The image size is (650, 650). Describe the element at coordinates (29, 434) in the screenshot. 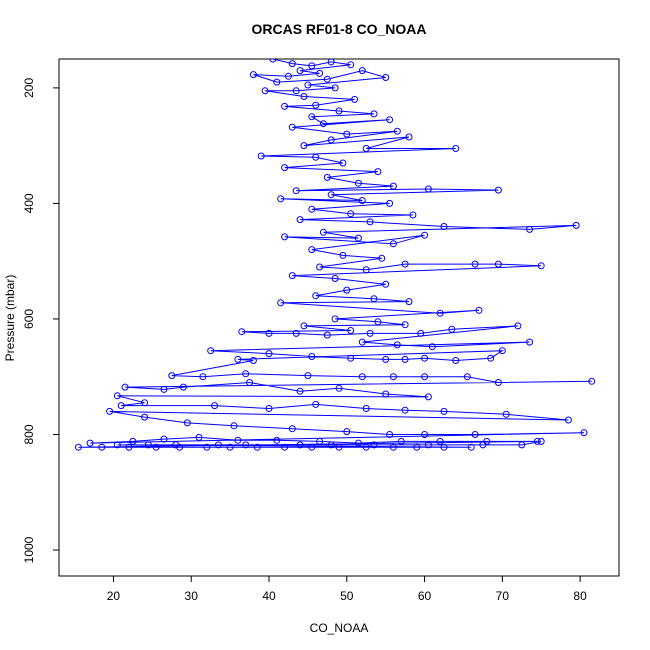

I see `y-tick-label: 800` at that location.